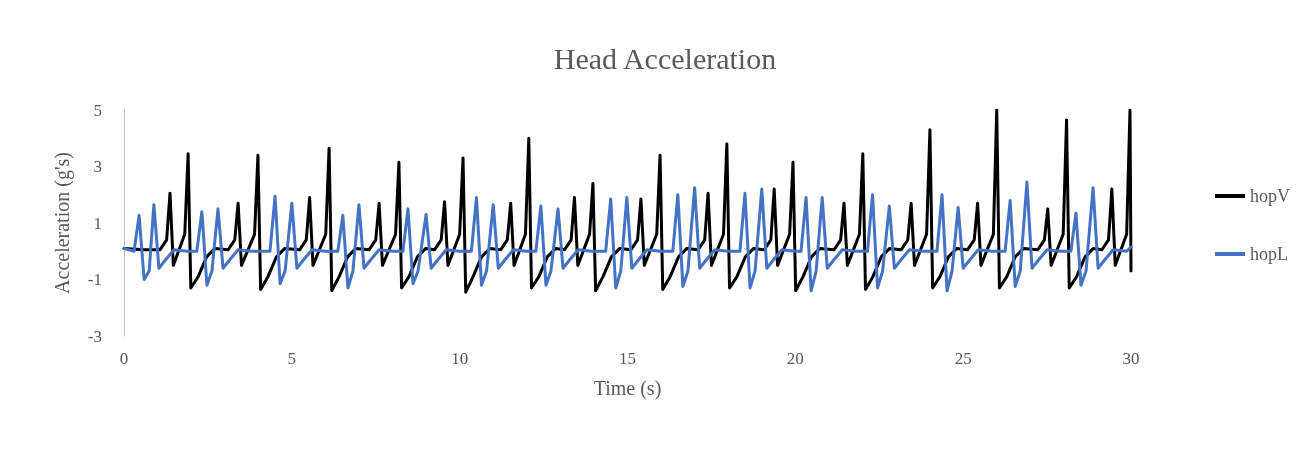 The height and width of the screenshot is (450, 1315). I want to click on chart-title: Head Acceleration, so click(665, 58).